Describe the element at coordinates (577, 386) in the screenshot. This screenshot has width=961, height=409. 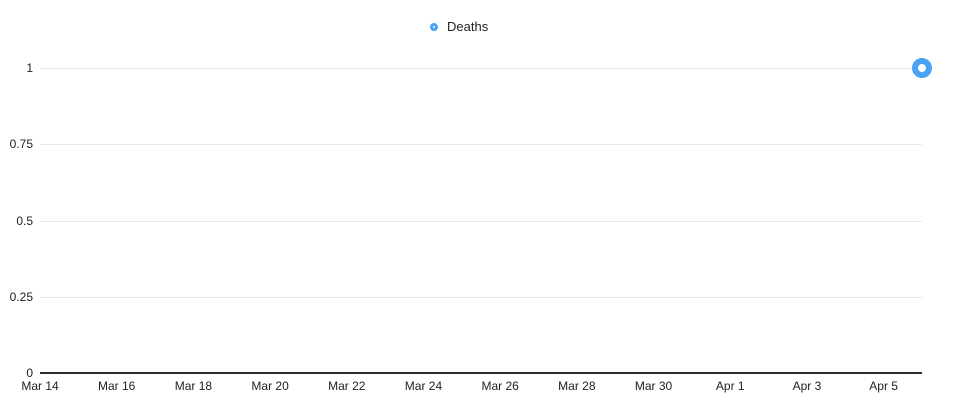
I see `x-axis-tick-label: Mar 28` at that location.